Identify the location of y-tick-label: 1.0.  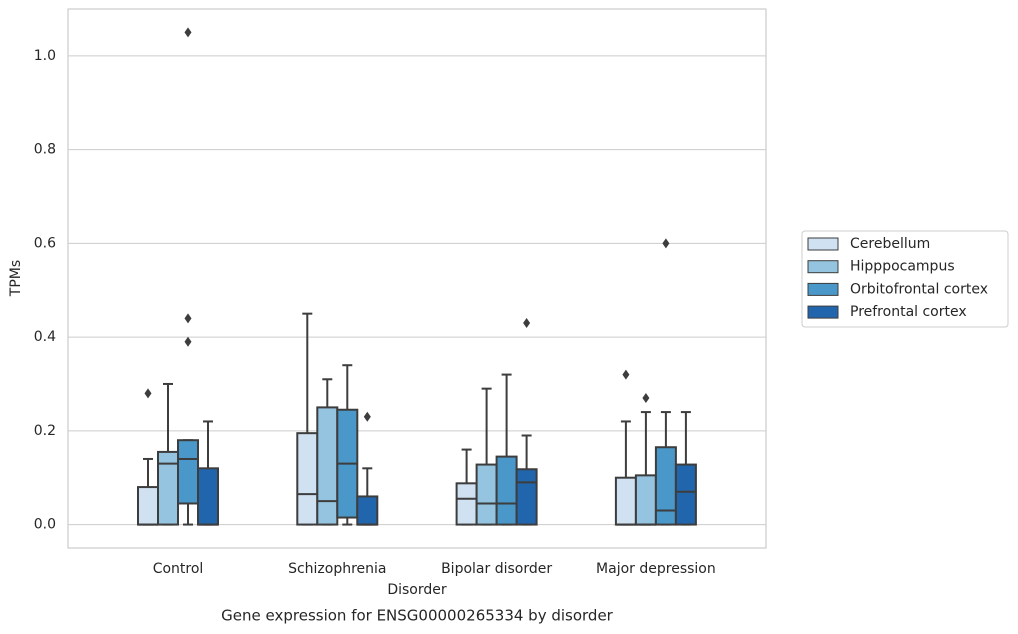
(45, 56).